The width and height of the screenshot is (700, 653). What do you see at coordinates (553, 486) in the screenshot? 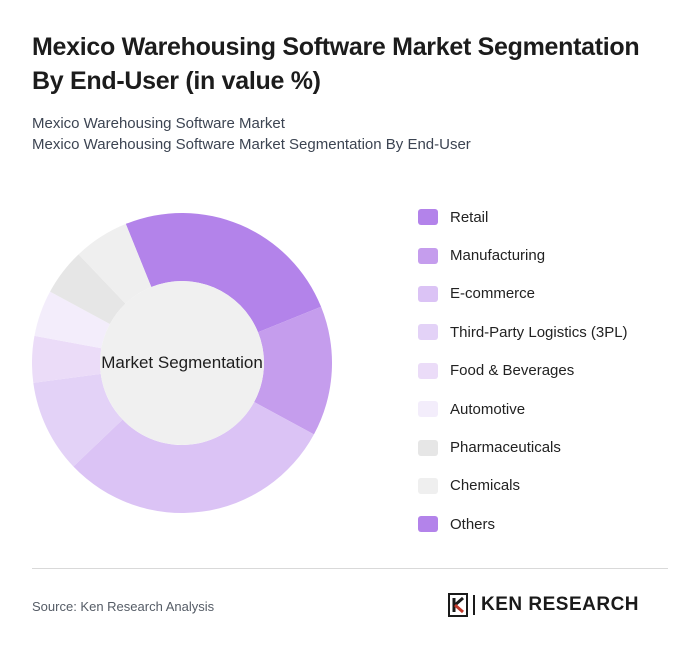
I see `legend-item-chemicals: Chemicals` at bounding box center [553, 486].